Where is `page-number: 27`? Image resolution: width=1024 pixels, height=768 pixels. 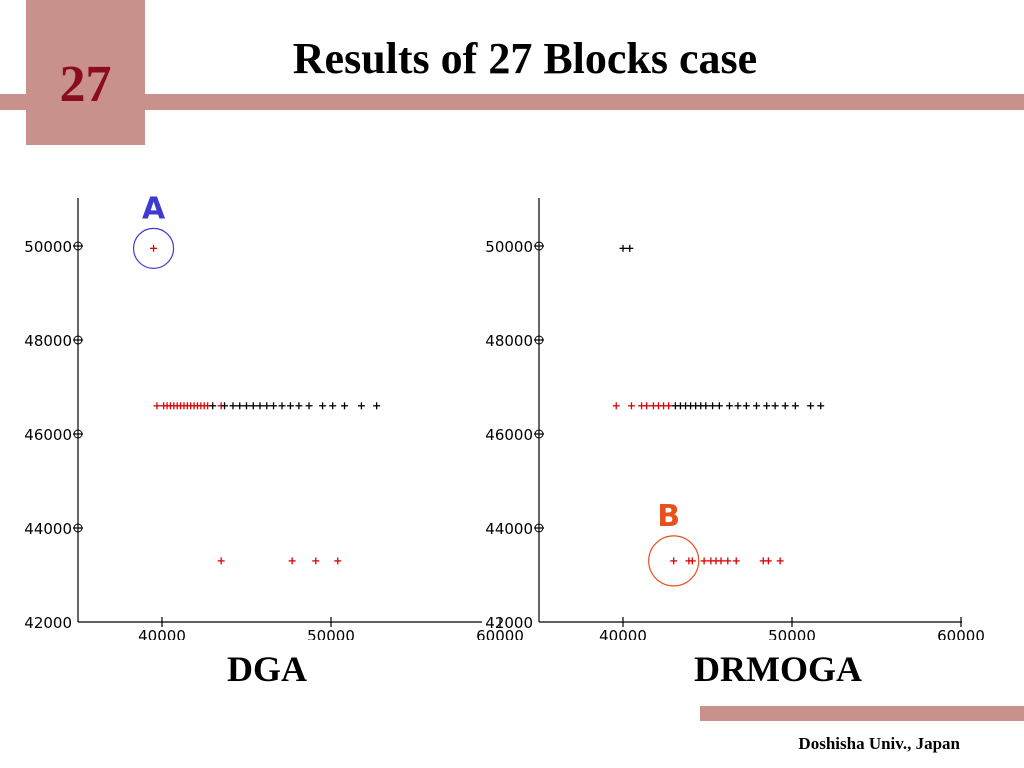 page-number: 27 is located at coordinates (85, 84).